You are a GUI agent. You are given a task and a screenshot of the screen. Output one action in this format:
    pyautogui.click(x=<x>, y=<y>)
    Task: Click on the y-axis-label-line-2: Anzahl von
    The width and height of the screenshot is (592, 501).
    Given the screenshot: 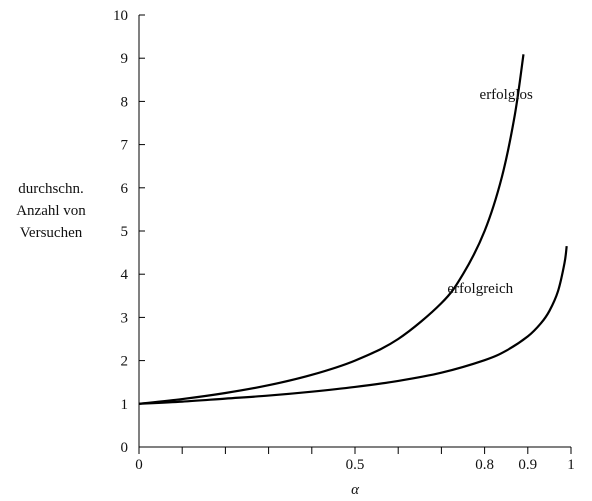 What is the action you would take?
    pyautogui.click(x=51, y=211)
    